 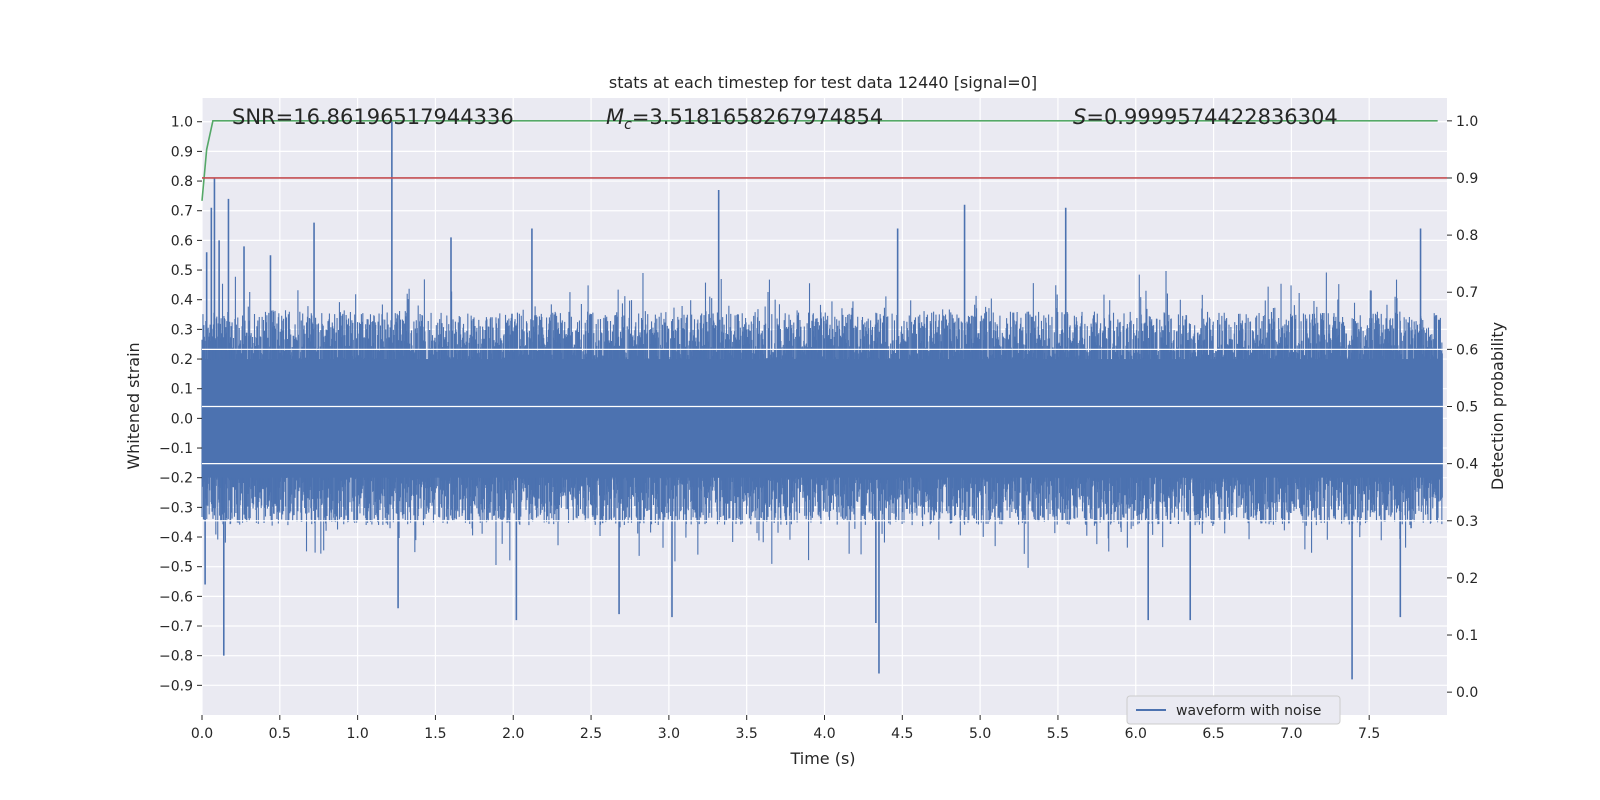 I want to click on chirp-mass-symbol: M, so click(x=615, y=117).